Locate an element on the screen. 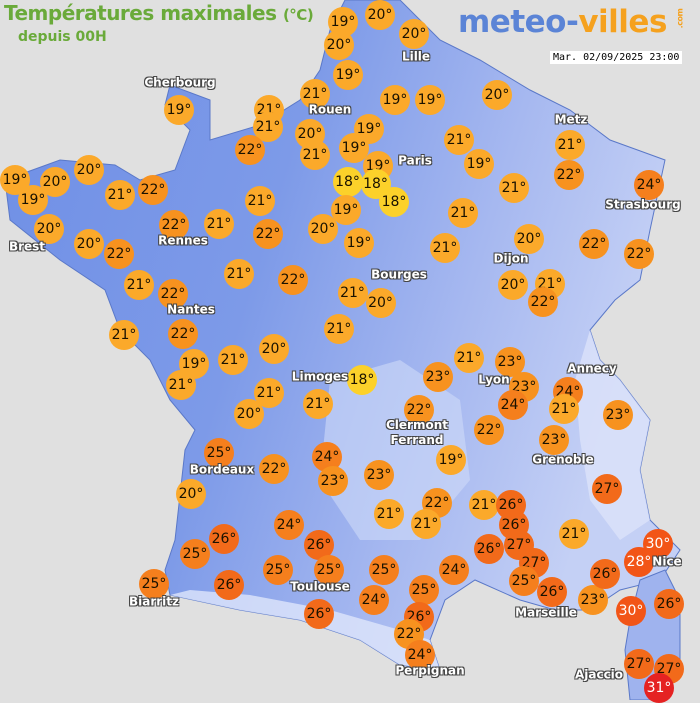 This screenshot has width=700, height=703. temperature-marker: 27° is located at coordinates (639, 664).